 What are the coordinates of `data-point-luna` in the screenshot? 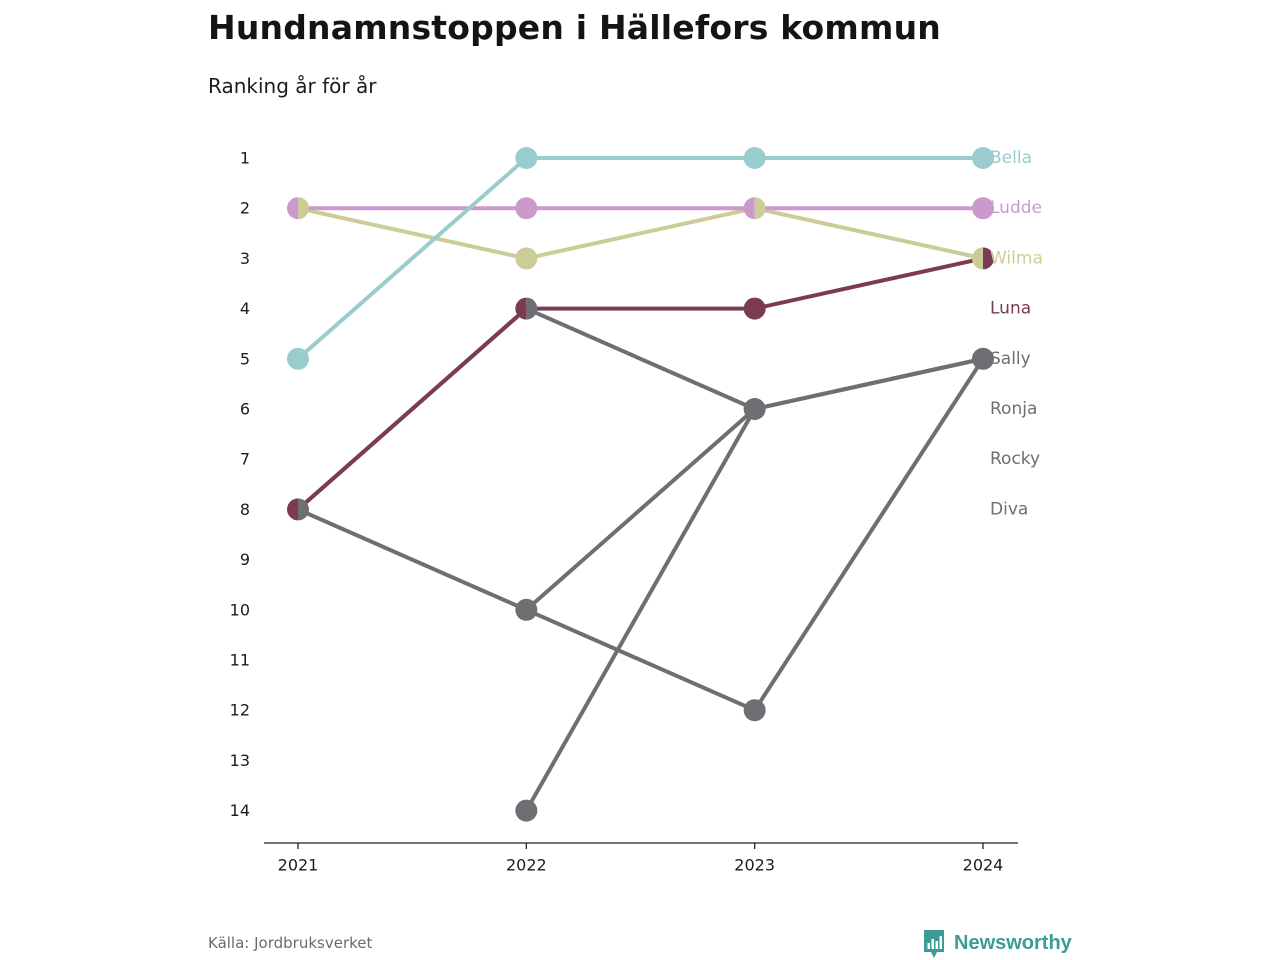 It's located at (754, 308).